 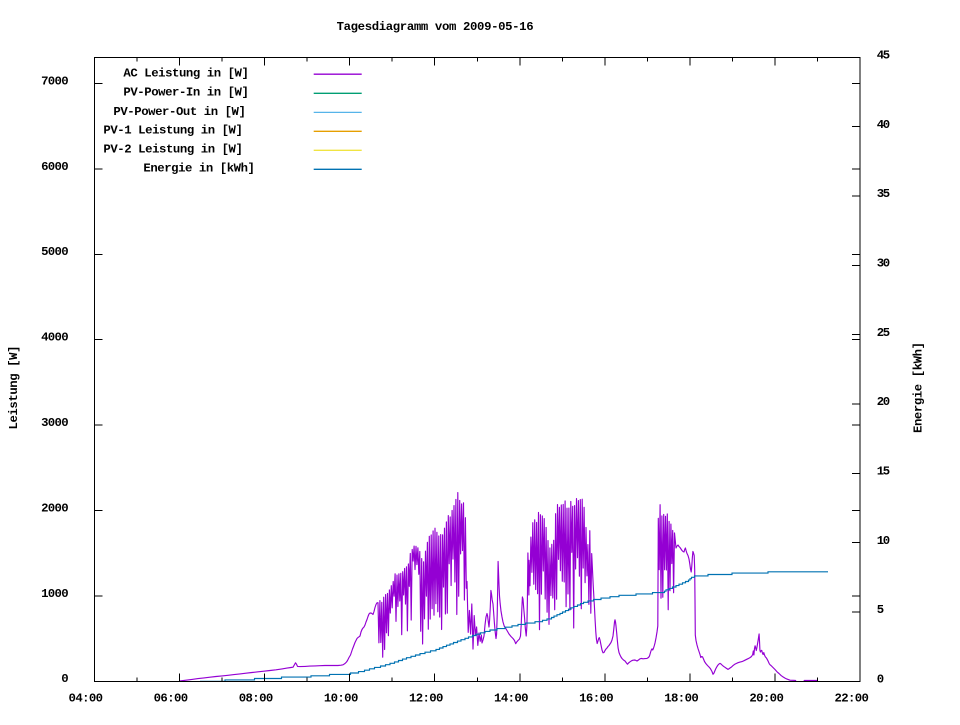 I want to click on svg-text: 04:00, so click(x=86, y=699).